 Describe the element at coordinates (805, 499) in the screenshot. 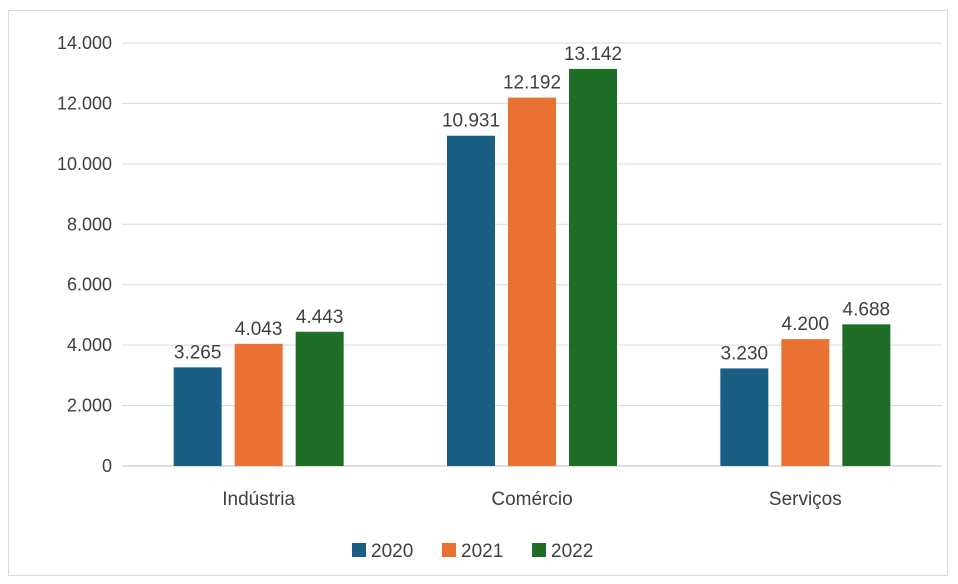

I see `category-label: Serviços` at that location.